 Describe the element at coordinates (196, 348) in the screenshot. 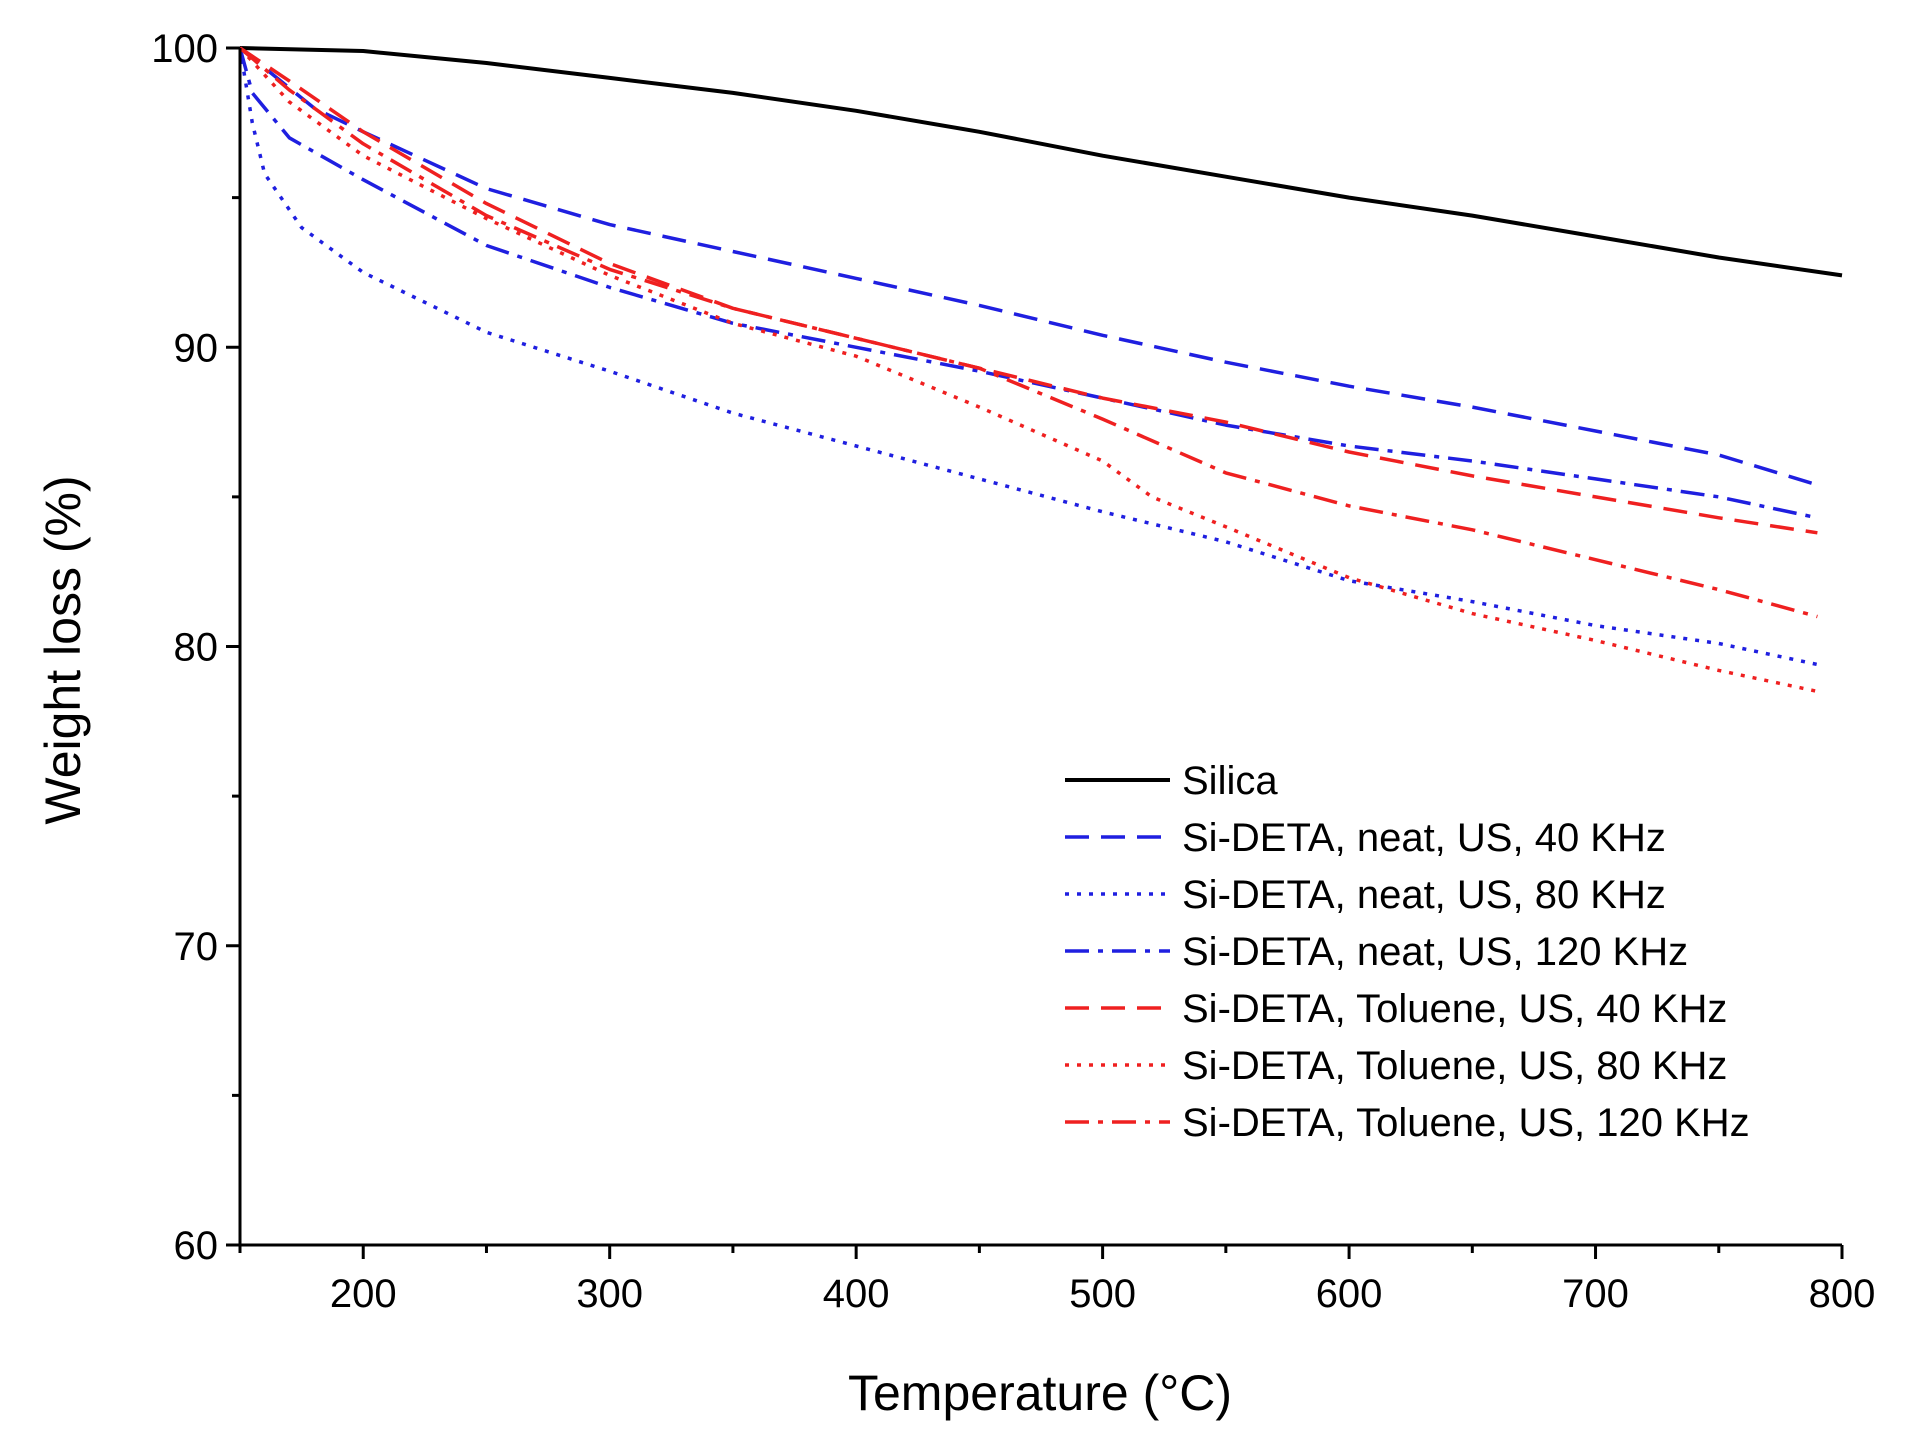

I see `y-tick-label: 90` at that location.